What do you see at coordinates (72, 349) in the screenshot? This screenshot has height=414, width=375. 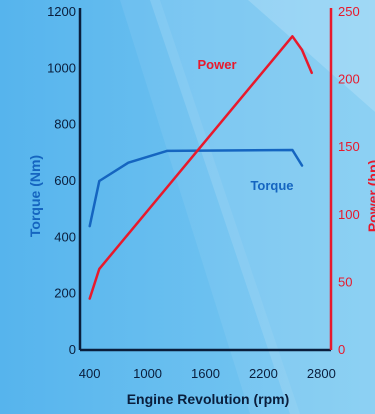 I see `y-left-tick-label: 0` at bounding box center [72, 349].